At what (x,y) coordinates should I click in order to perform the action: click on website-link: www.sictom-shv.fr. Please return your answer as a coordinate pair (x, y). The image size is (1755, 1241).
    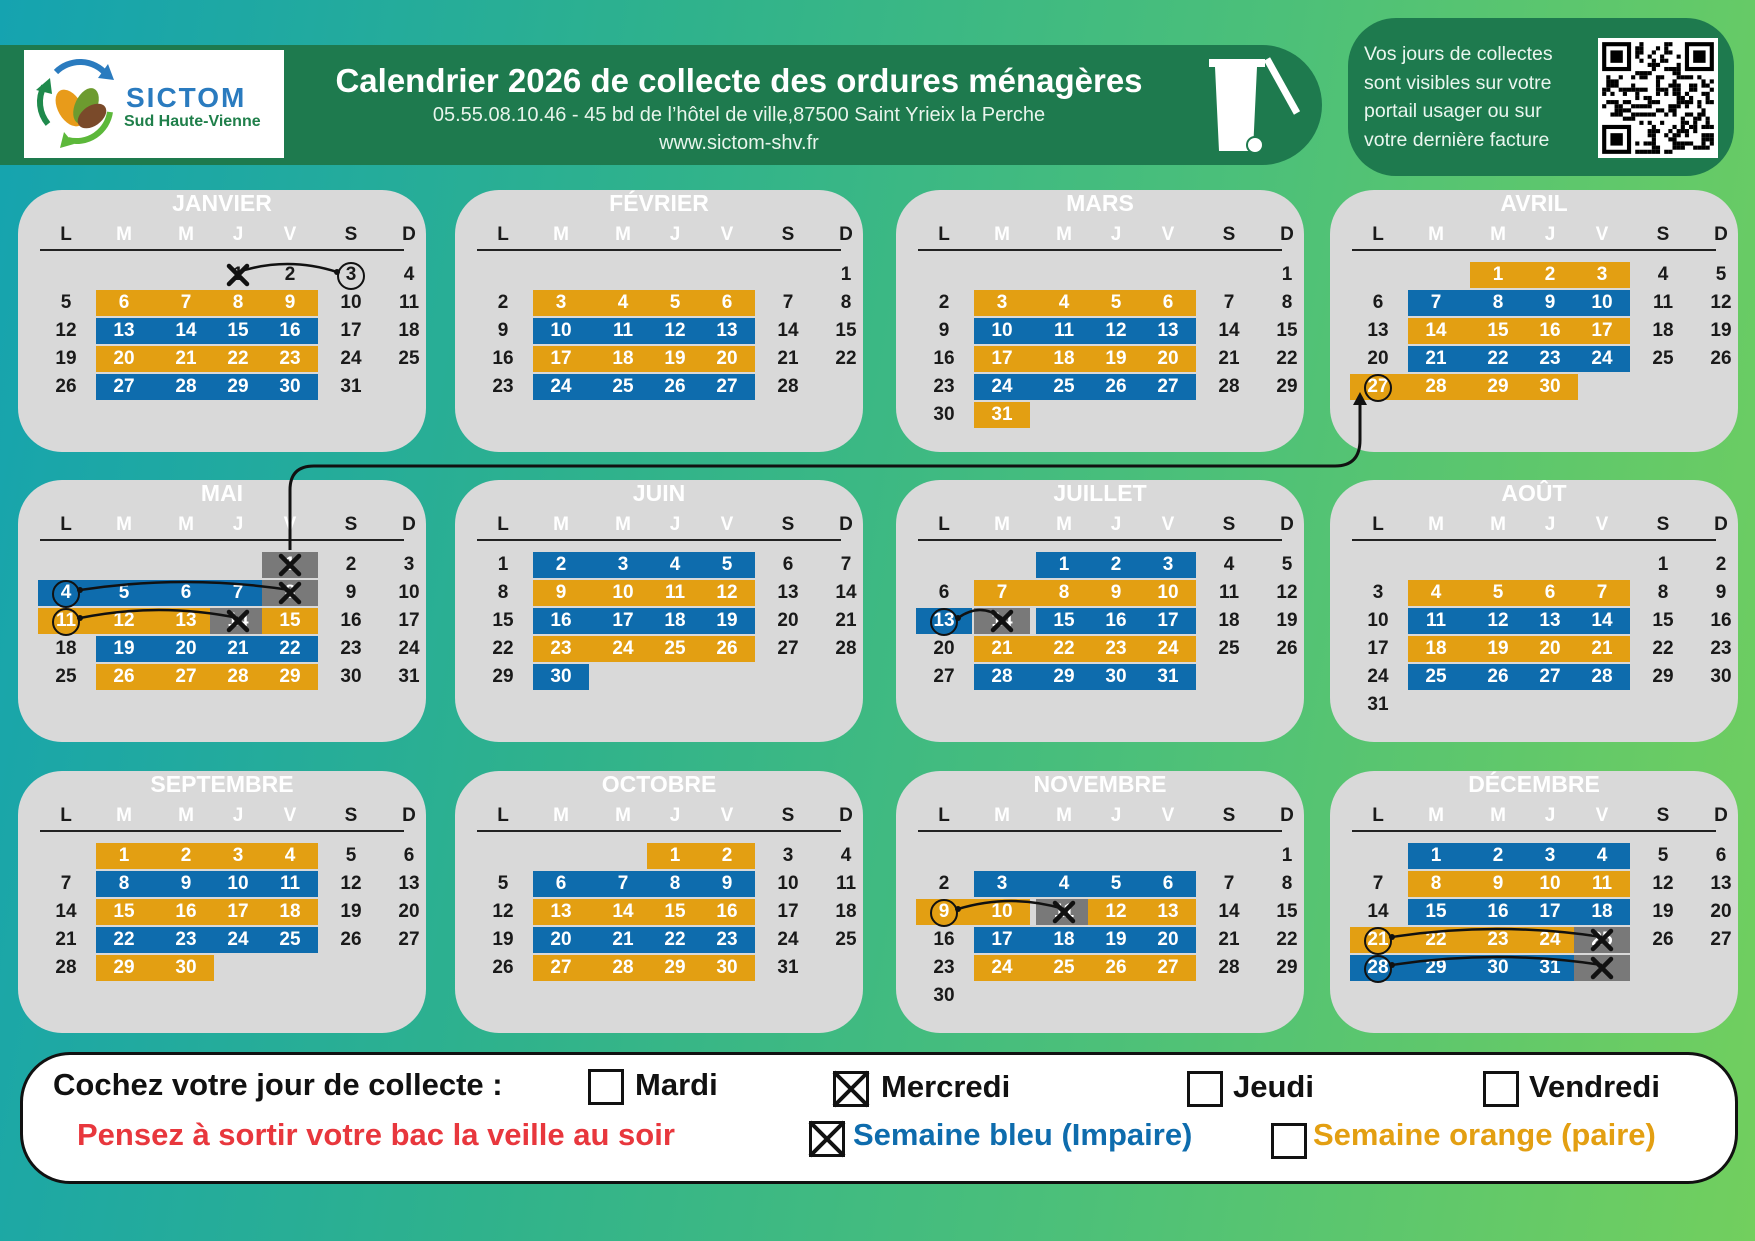
    Looking at the image, I should click on (739, 143).